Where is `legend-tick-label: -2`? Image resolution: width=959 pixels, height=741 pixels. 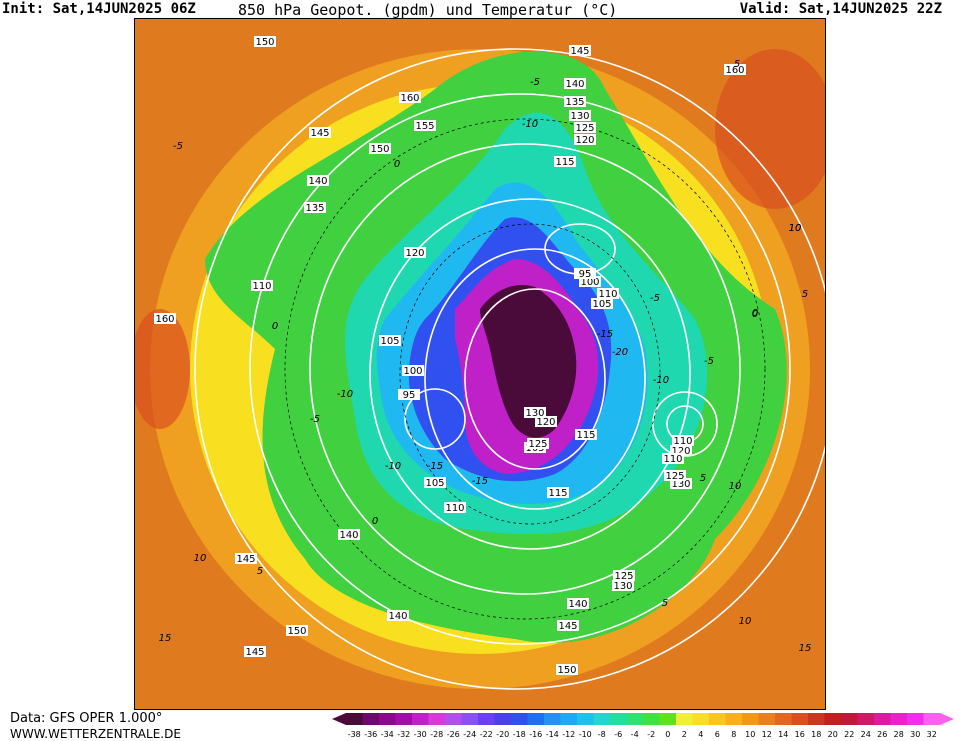
legend-tick-label: -2 is located at coordinates (651, 734).